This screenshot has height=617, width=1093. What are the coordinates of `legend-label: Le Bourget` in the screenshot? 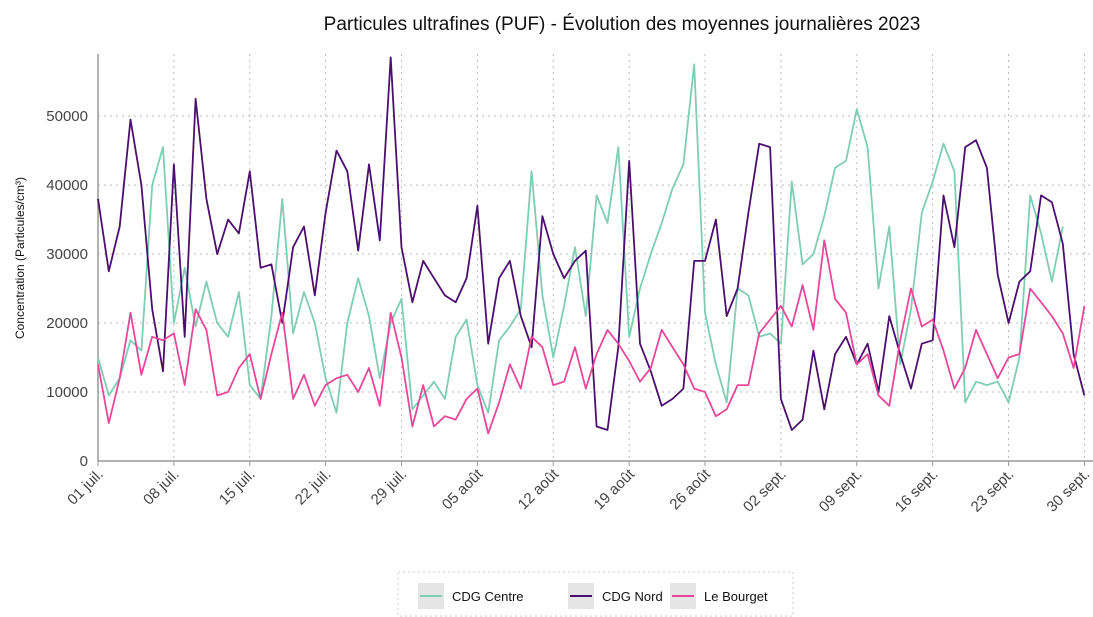 It's located at (736, 596).